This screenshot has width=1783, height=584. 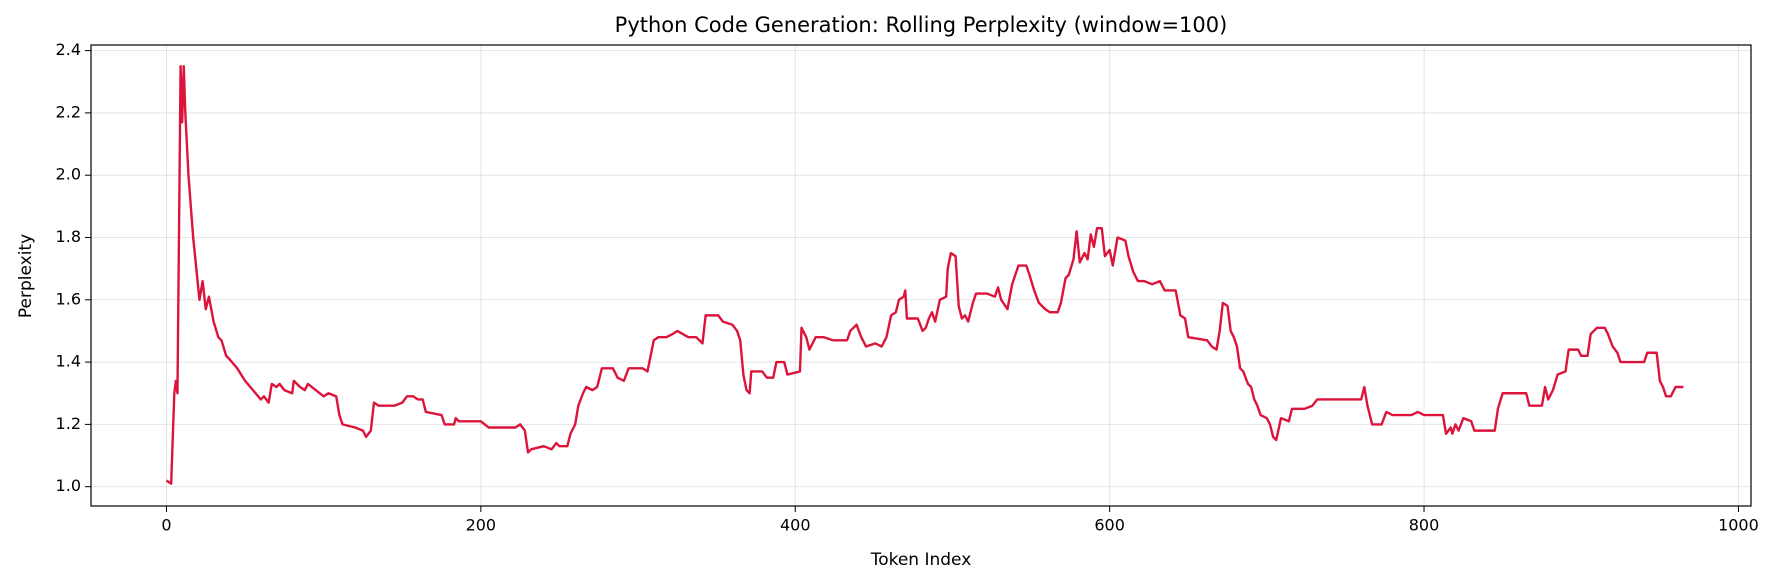 What do you see at coordinates (481, 525) in the screenshot?
I see `x-tick-label: 200` at bounding box center [481, 525].